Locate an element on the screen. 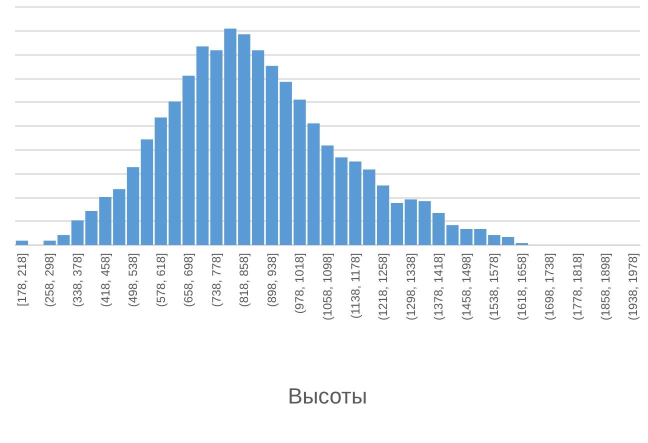  x-tick-label: (1458, 1498] is located at coordinates (466, 286).